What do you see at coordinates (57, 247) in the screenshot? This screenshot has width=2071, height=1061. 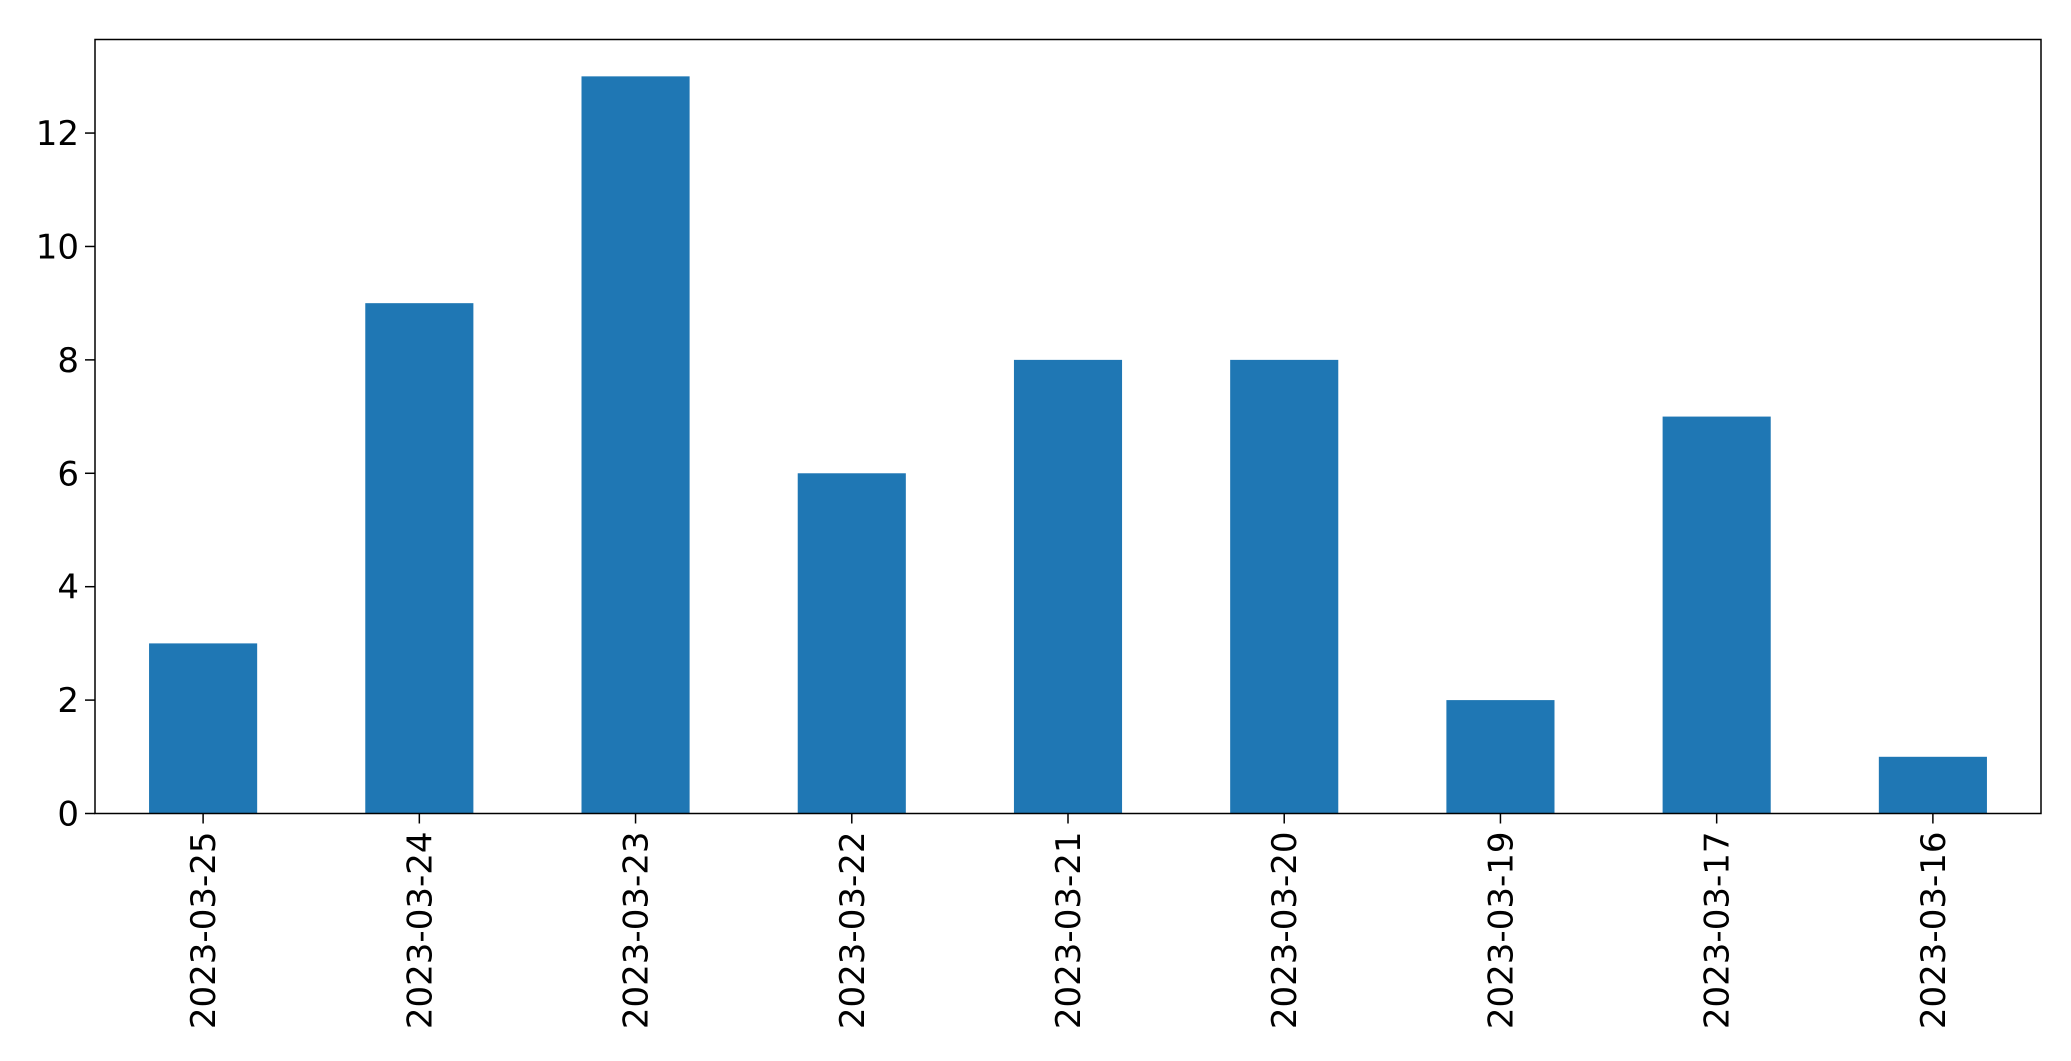 I see `y-tick-label: 10` at bounding box center [57, 247].